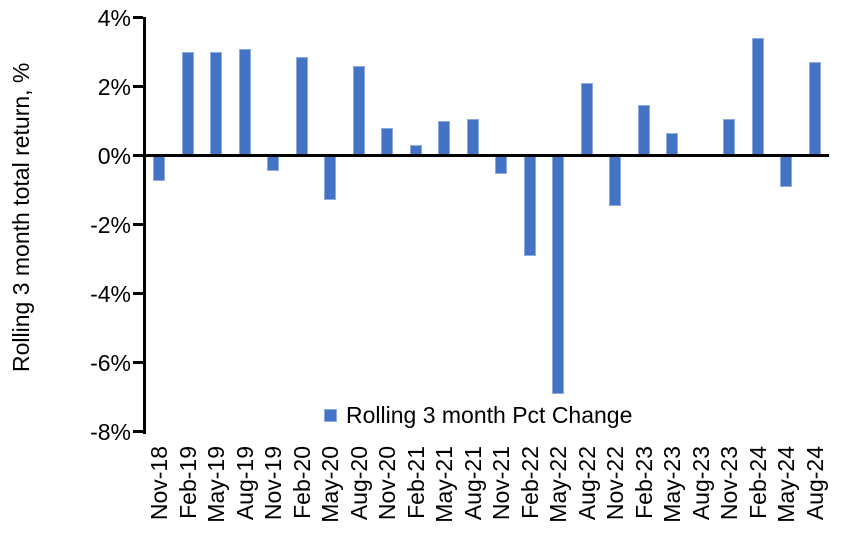 This screenshot has height=539, width=852. What do you see at coordinates (114, 86) in the screenshot?
I see `y-tick-label-2%: 2%` at bounding box center [114, 86].